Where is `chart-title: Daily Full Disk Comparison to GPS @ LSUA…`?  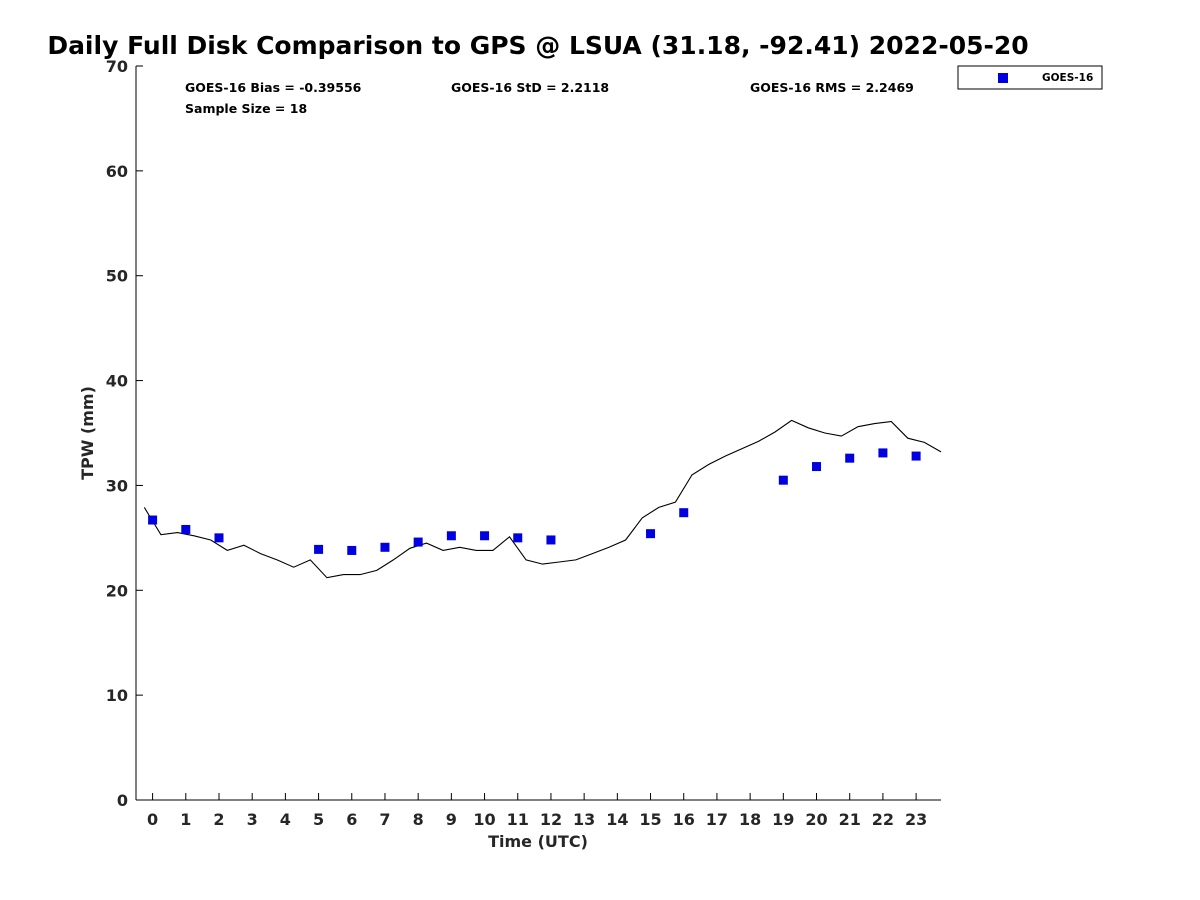
chart-title: Daily Full Disk Comparison to GPS @ LSUA… is located at coordinates (537, 45).